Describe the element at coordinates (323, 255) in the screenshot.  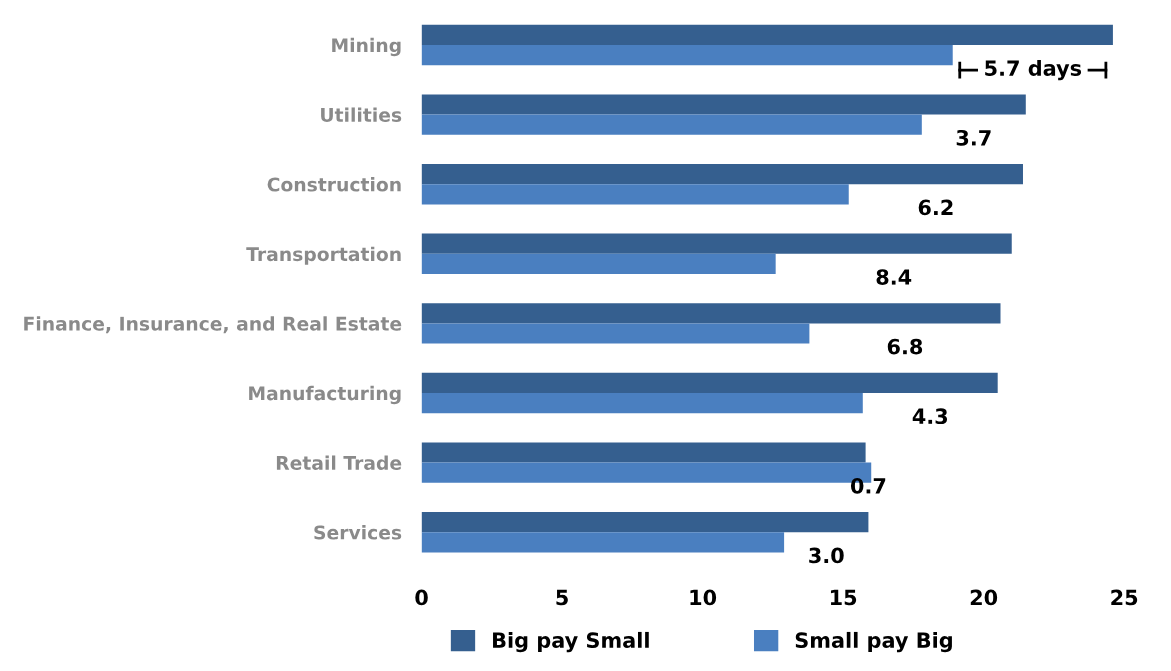
I see `y-tick-label: Transportation` at that location.